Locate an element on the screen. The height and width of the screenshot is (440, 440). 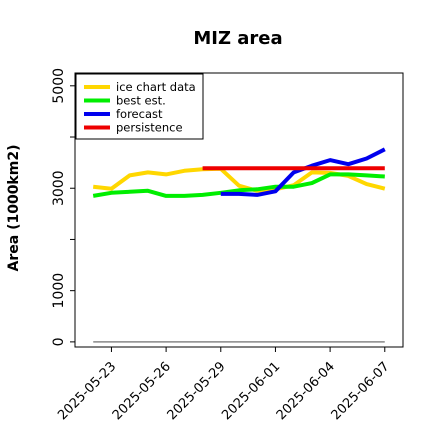
chart-title: MIZ area is located at coordinates (237, 38).